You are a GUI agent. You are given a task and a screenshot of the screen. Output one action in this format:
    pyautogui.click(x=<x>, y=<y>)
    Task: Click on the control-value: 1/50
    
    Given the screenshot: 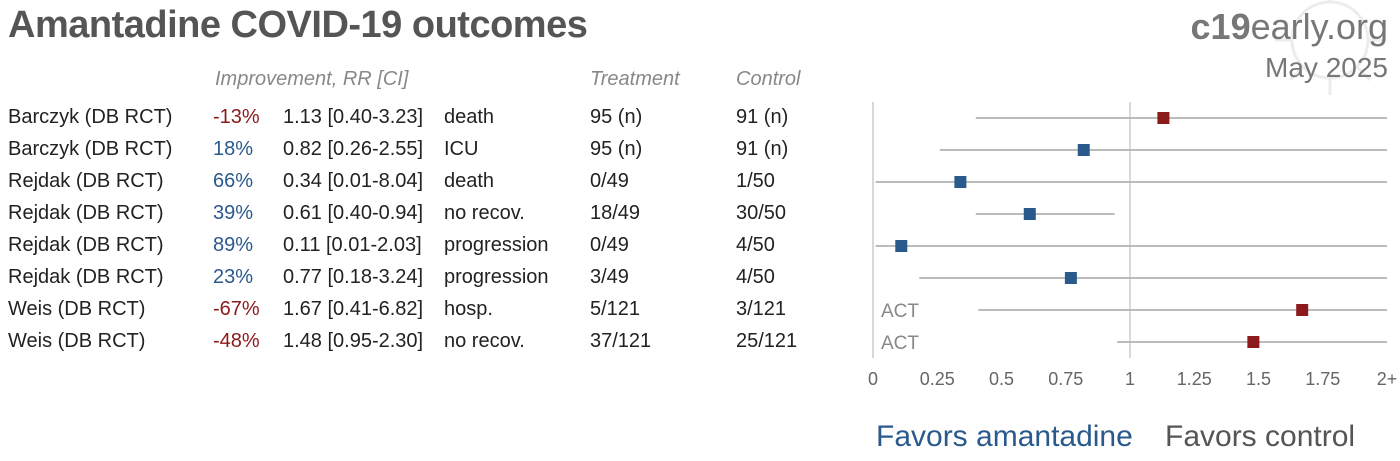 What is the action you would take?
    pyautogui.click(x=755, y=181)
    